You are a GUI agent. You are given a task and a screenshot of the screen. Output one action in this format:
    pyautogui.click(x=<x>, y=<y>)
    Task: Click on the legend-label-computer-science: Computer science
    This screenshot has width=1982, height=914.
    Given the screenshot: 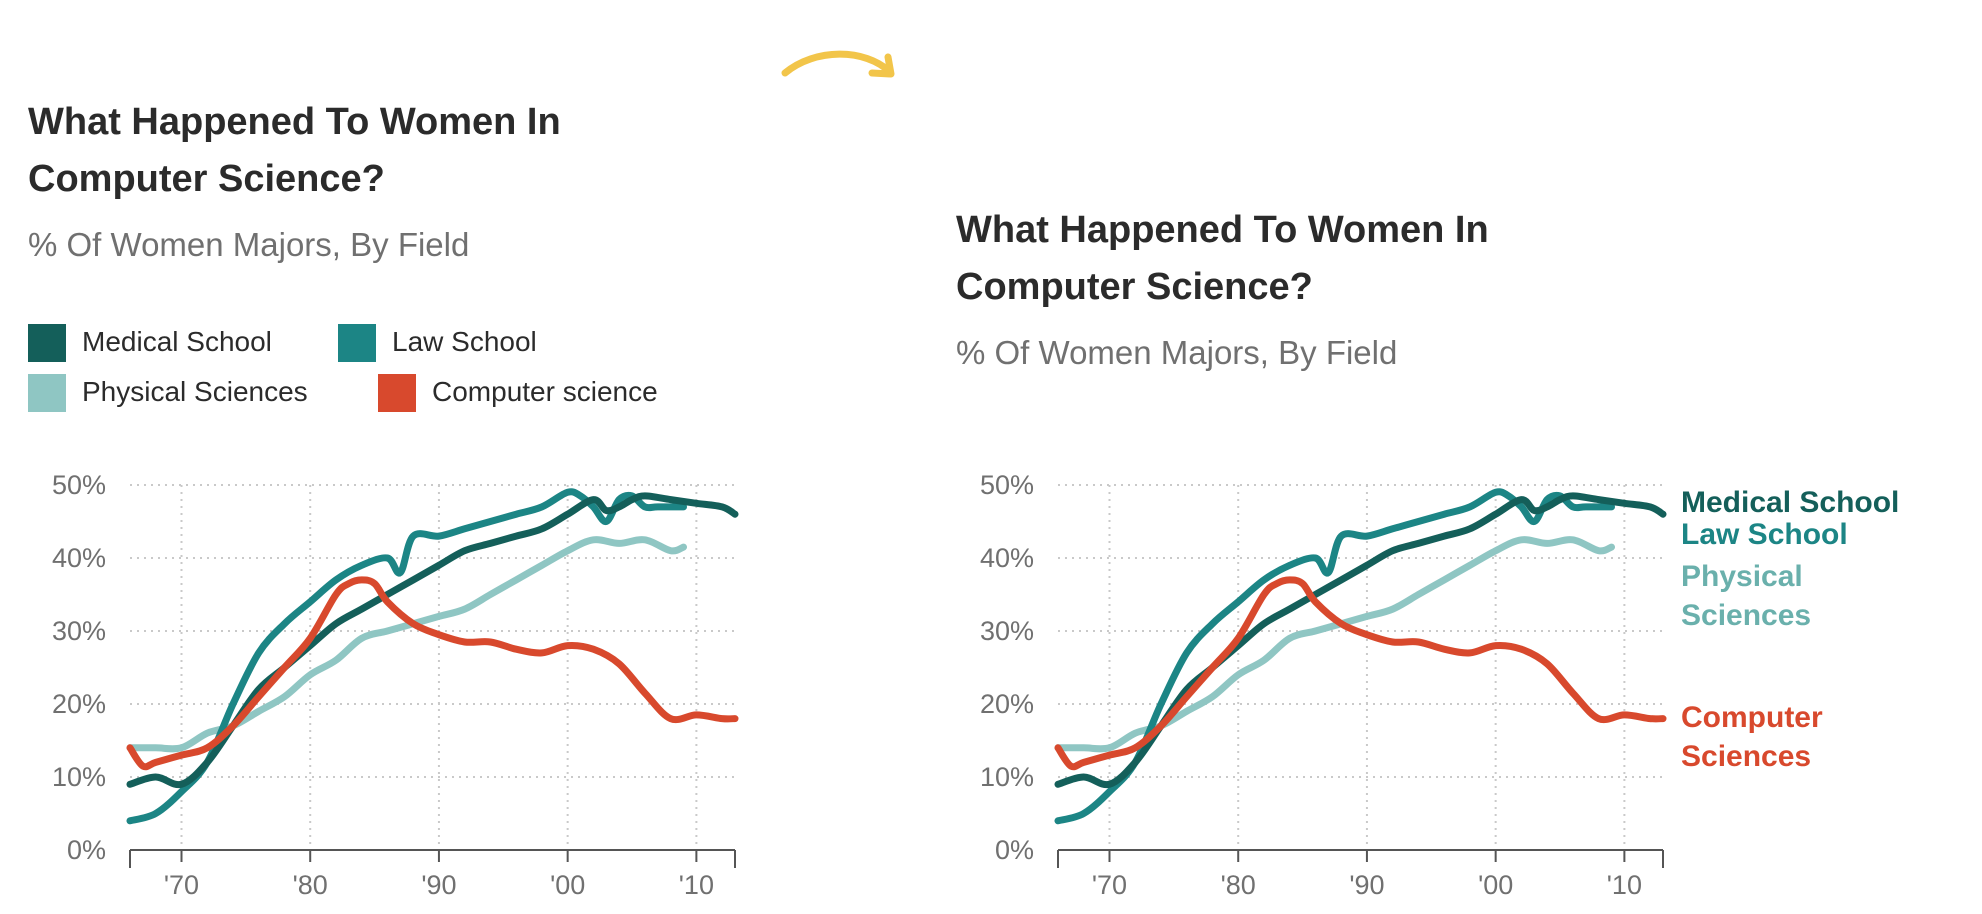 What is the action you would take?
    pyautogui.click(x=545, y=391)
    